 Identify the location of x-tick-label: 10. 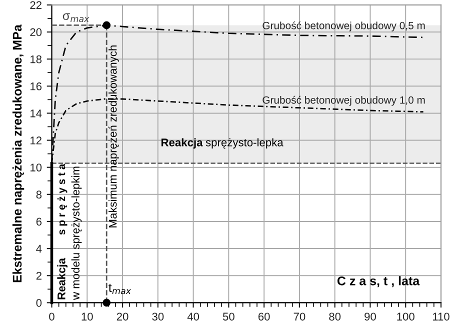
(87, 316).